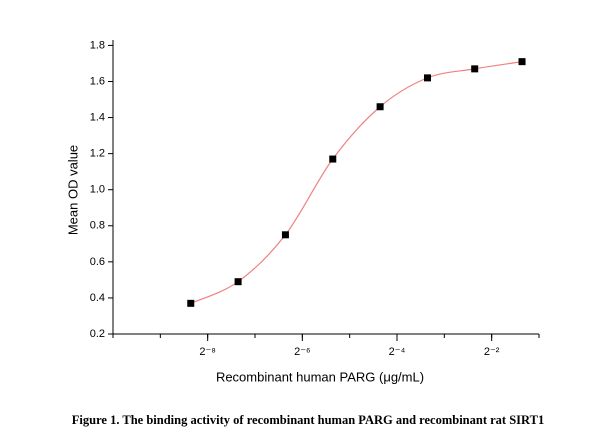 The height and width of the screenshot is (445, 616). Describe the element at coordinates (97, 226) in the screenshot. I see `y-tick-label: 0.8` at that location.